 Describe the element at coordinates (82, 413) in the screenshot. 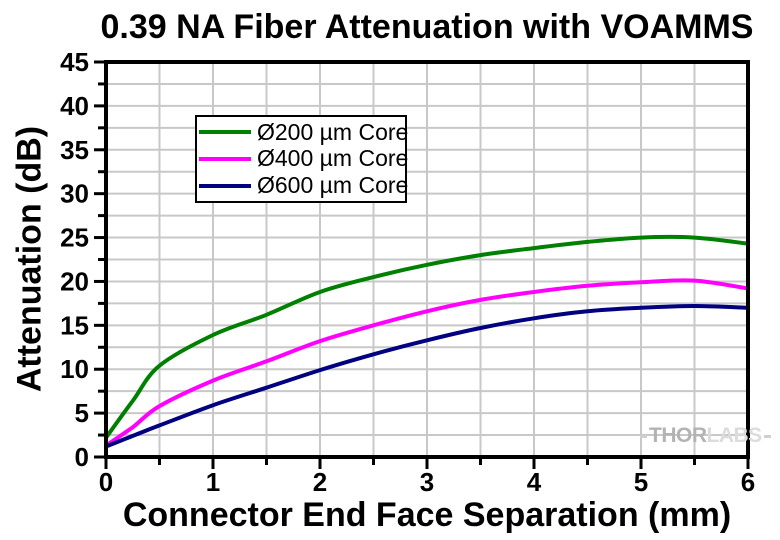

I see `y-tick-label-5: 5` at that location.